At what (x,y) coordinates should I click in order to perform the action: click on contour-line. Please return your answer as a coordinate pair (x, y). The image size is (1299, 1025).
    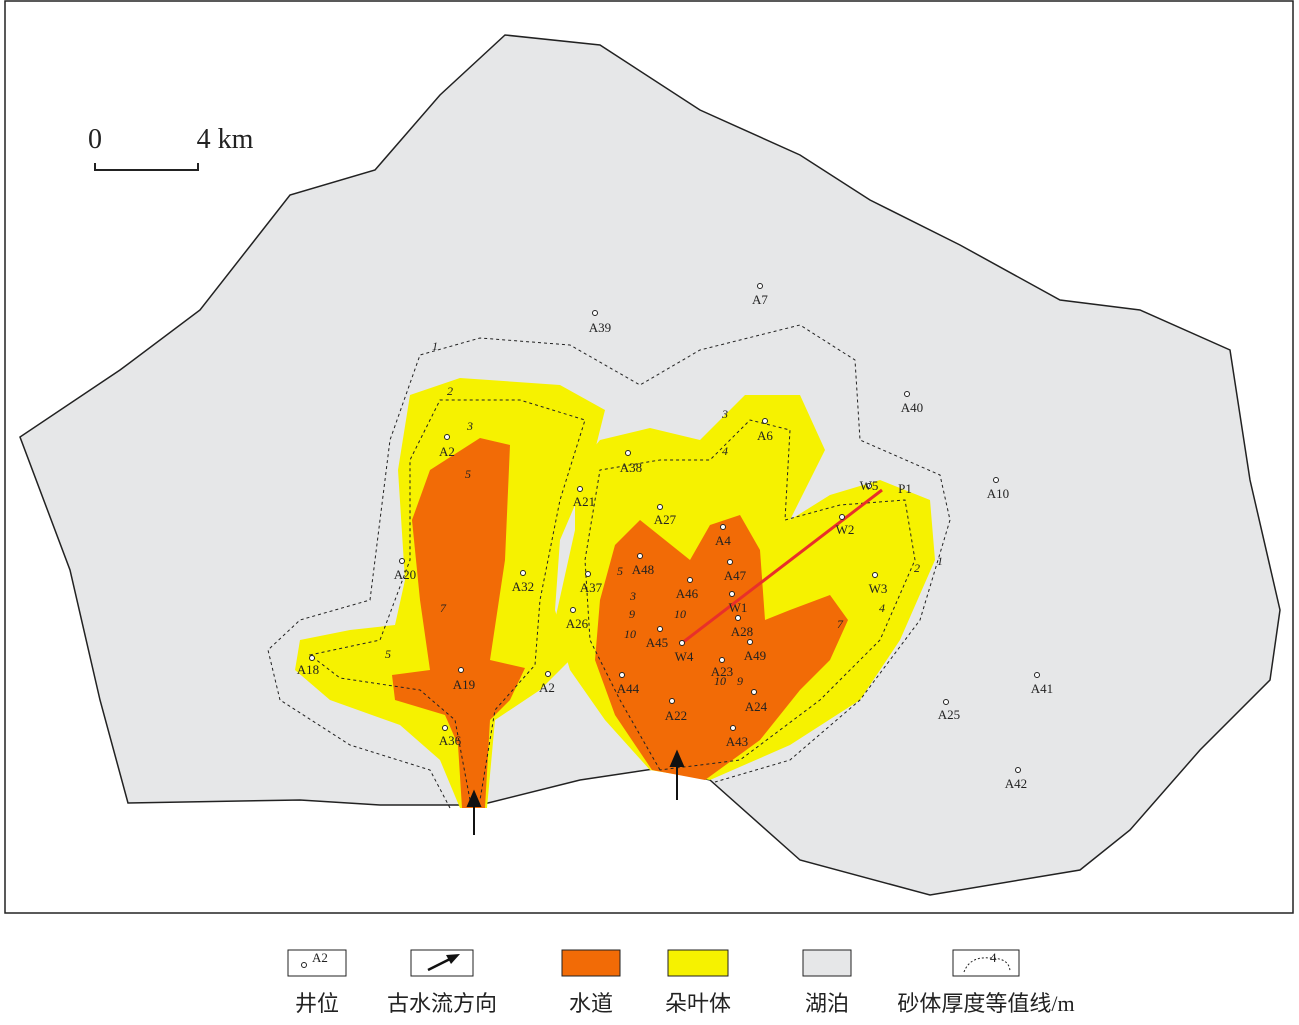
    Looking at the image, I should click on (447, 600).